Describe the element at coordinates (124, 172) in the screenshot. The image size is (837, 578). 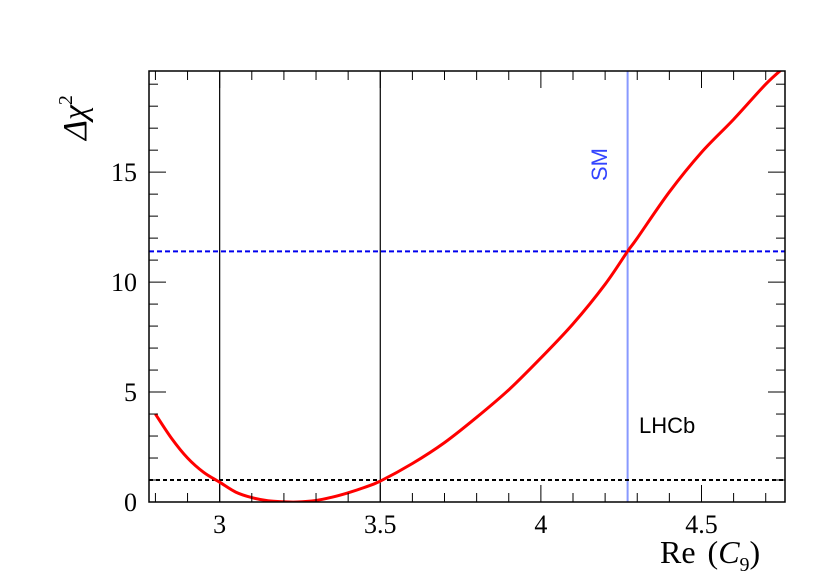
I see `y-tick-label: 15` at that location.